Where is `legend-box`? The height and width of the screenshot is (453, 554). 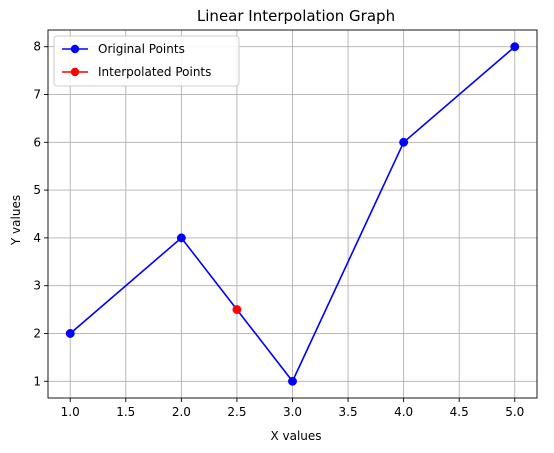
legend-box is located at coordinates (146, 61).